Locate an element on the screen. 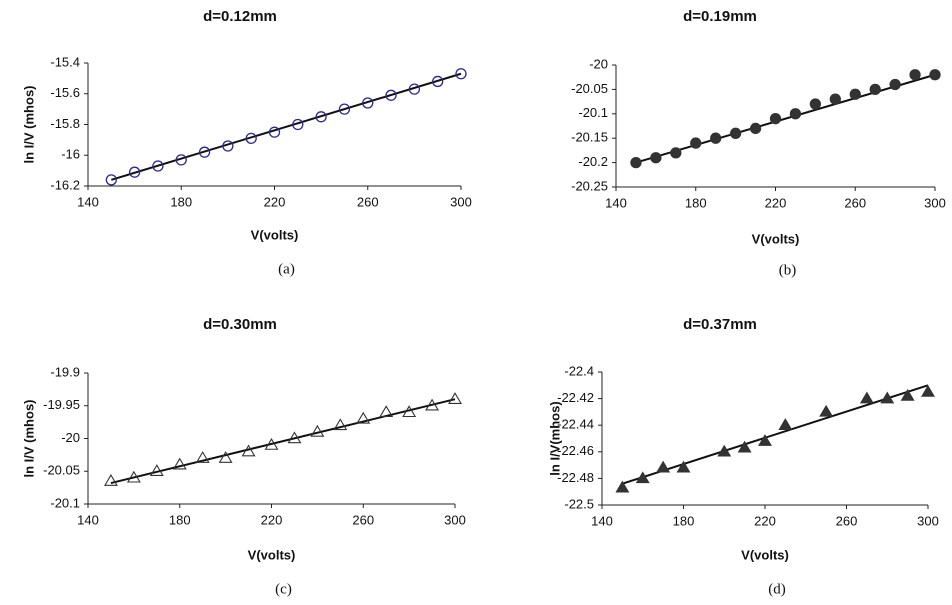  caption: (b) is located at coordinates (788, 270).